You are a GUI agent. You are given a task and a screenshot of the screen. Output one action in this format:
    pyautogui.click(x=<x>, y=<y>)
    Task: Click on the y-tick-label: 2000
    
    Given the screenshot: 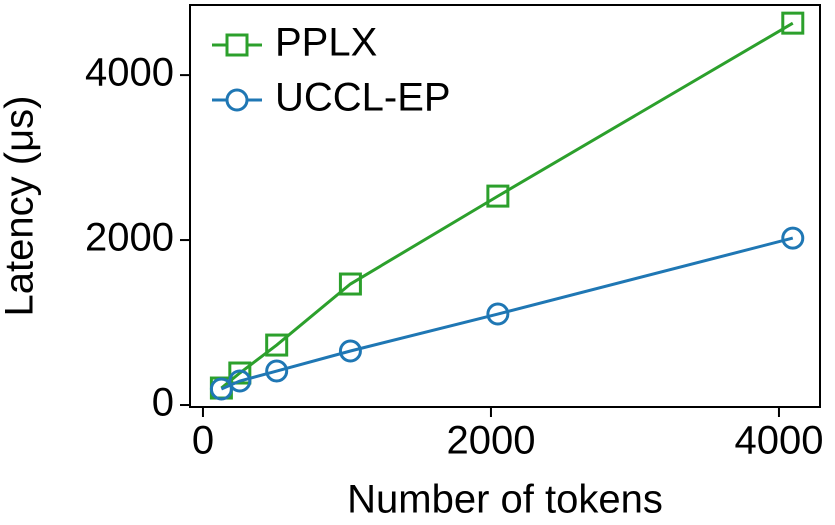 What is the action you would take?
    pyautogui.click(x=129, y=238)
    